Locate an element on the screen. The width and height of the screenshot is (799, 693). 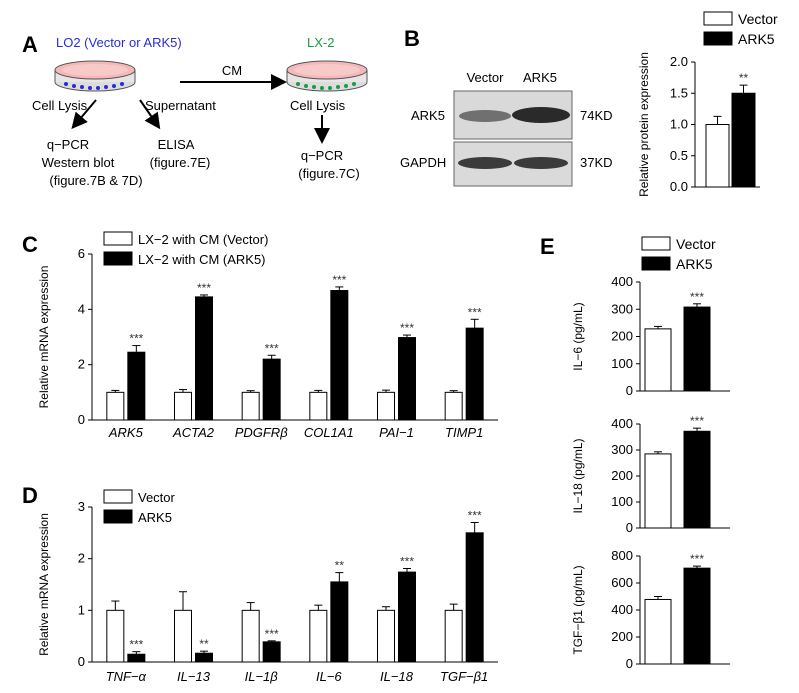
blot-strip-ark5 is located at coordinates (513, 115).